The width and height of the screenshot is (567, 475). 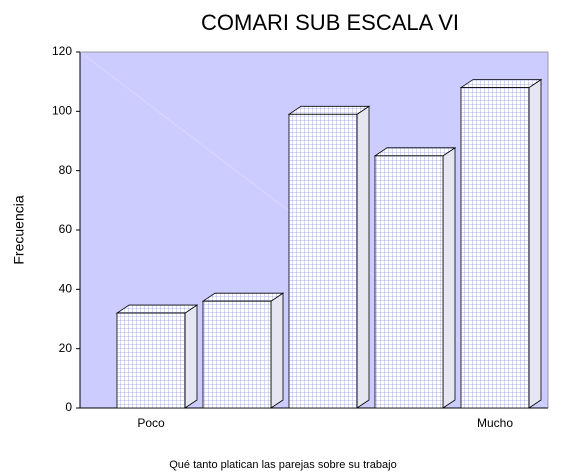 I want to click on x-tick-label: Mucho, so click(x=495, y=423).